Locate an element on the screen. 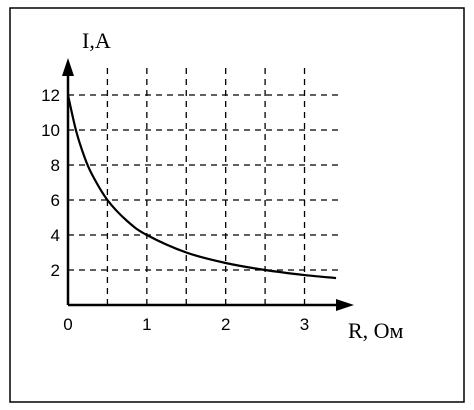  x-tick-label: 2 is located at coordinates (225, 324).